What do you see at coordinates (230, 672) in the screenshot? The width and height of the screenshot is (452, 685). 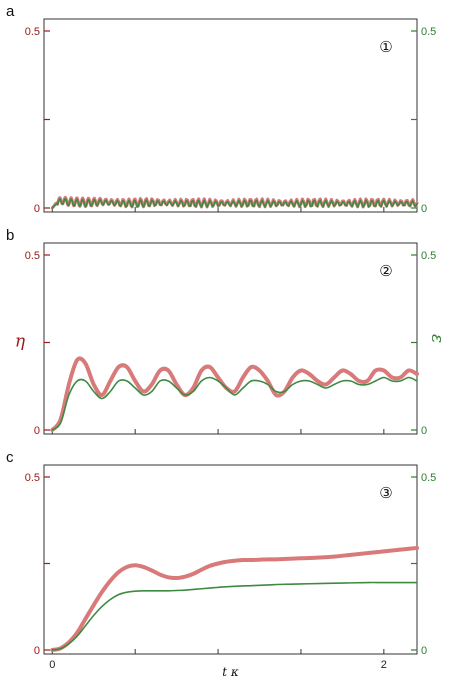 I see `x-axis-label: t κ` at bounding box center [230, 672].